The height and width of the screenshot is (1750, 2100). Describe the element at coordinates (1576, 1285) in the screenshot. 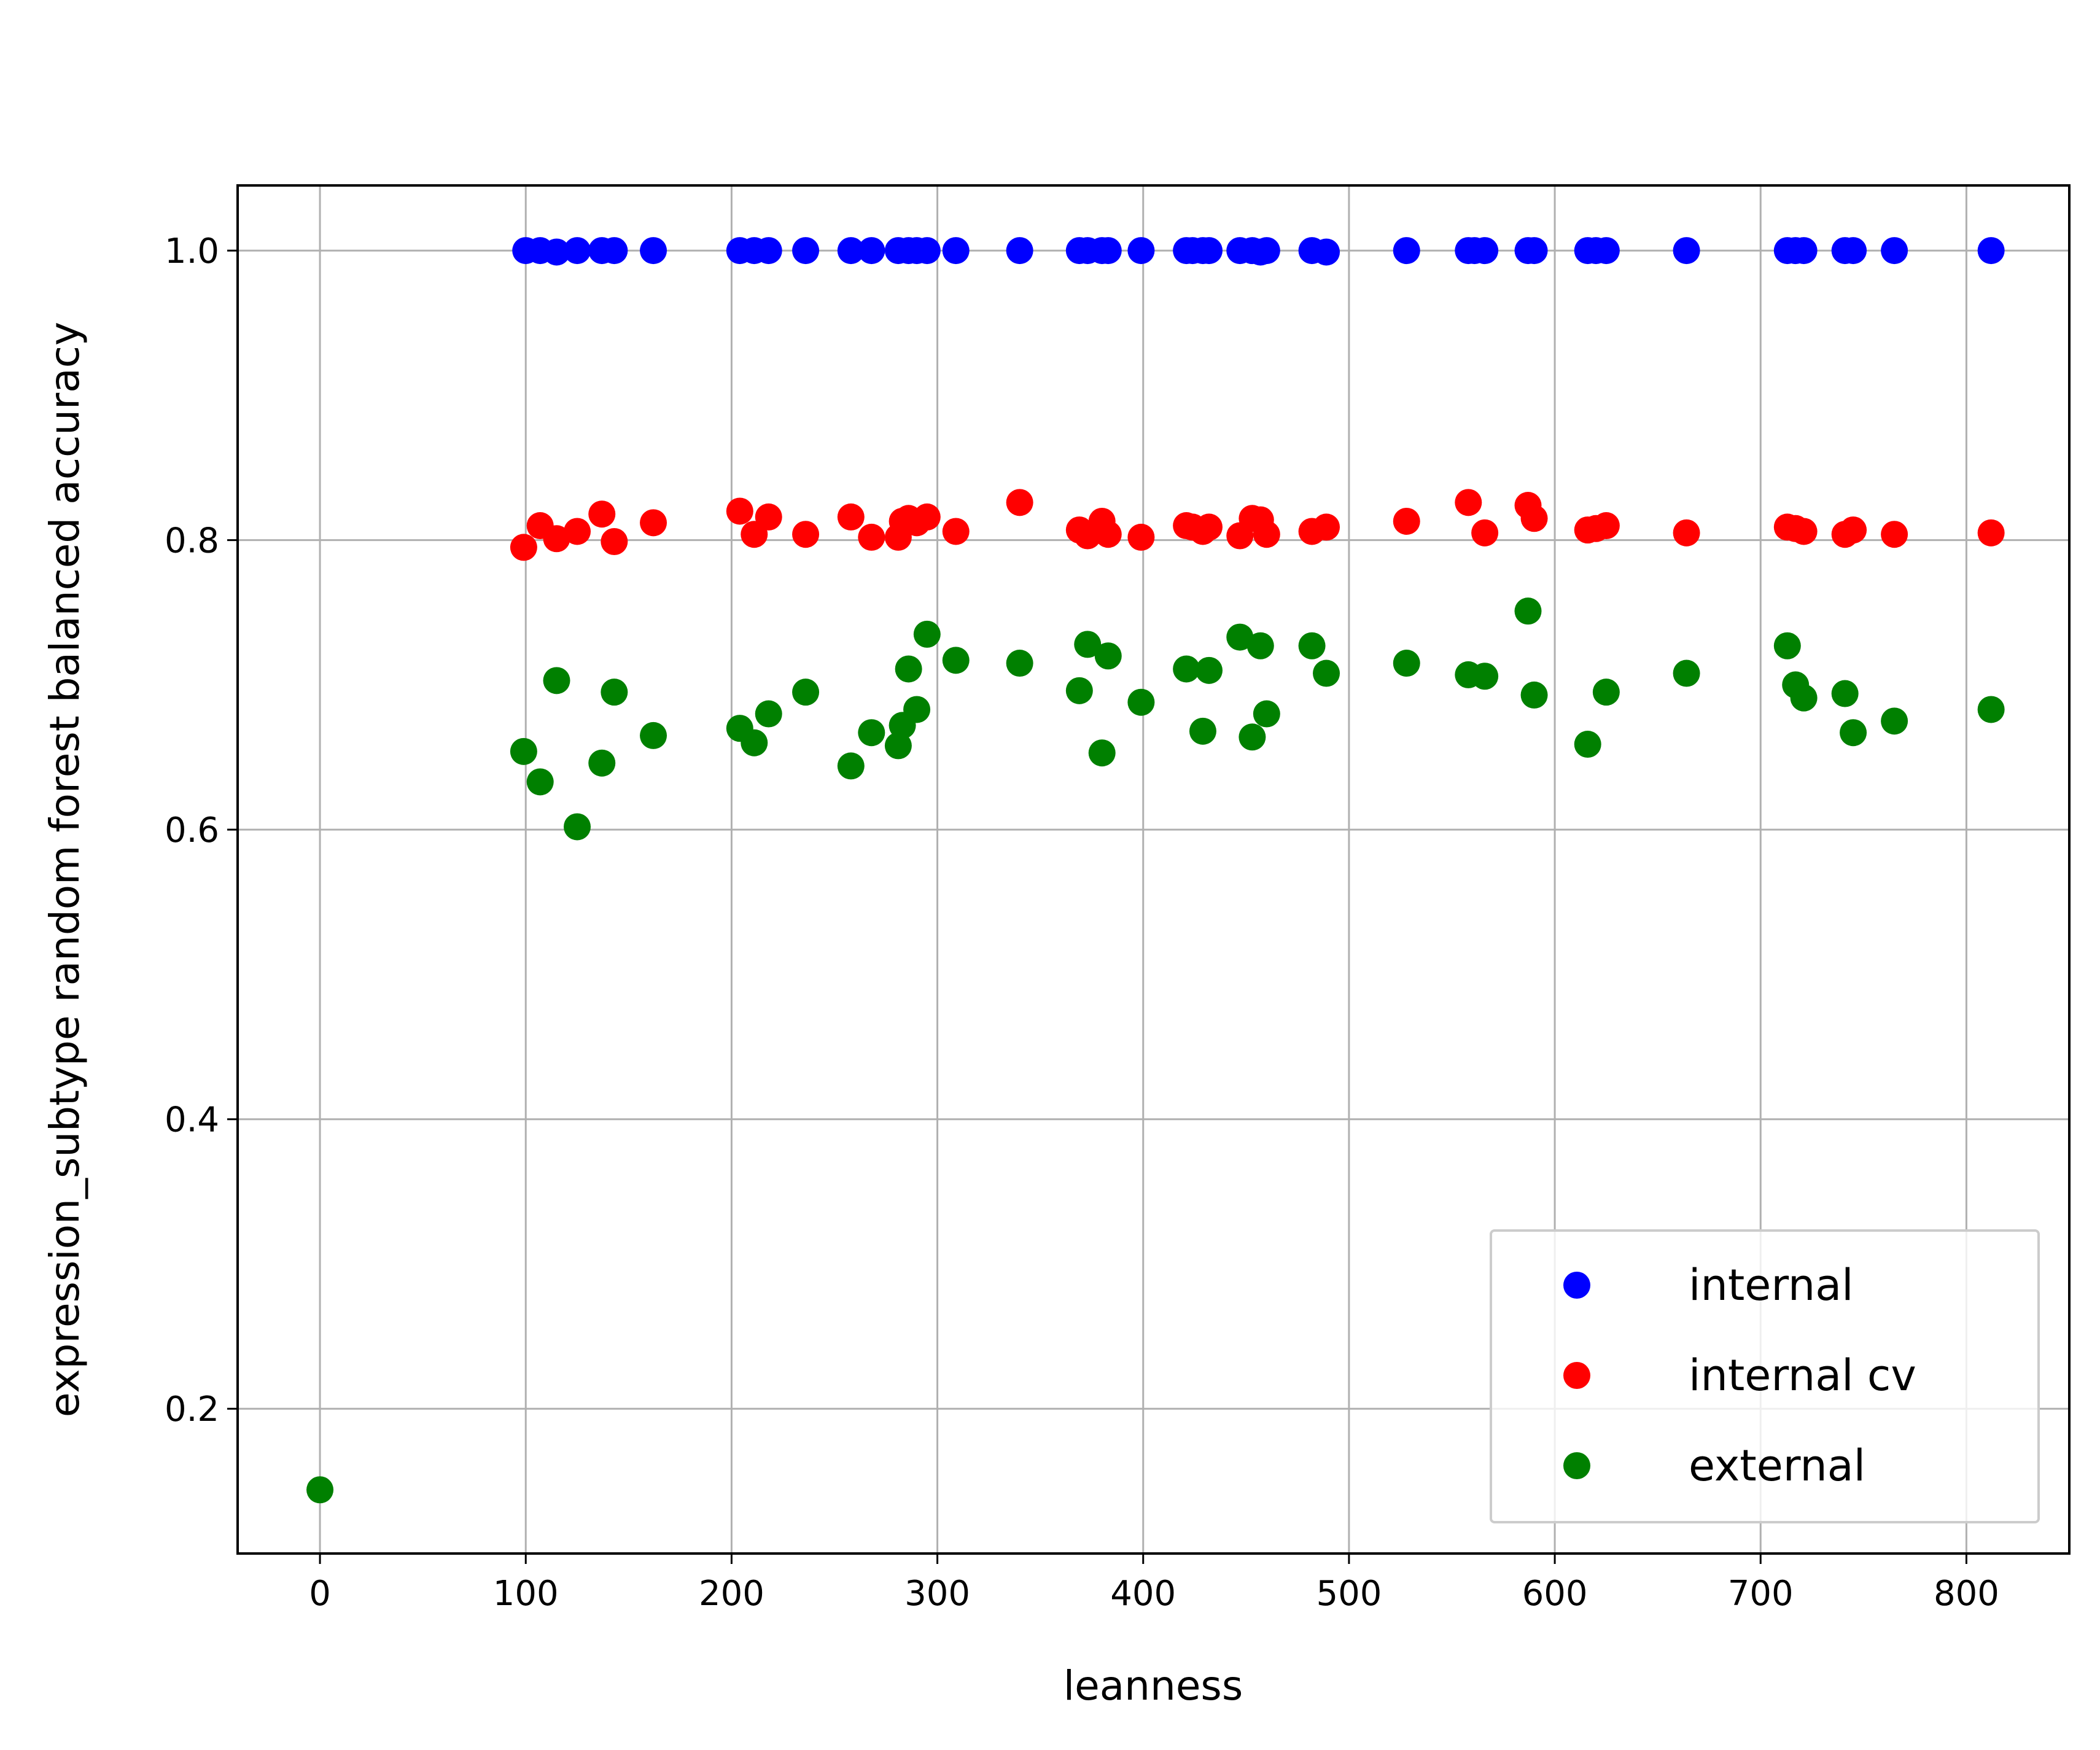

I see `legend-marker-internal` at that location.